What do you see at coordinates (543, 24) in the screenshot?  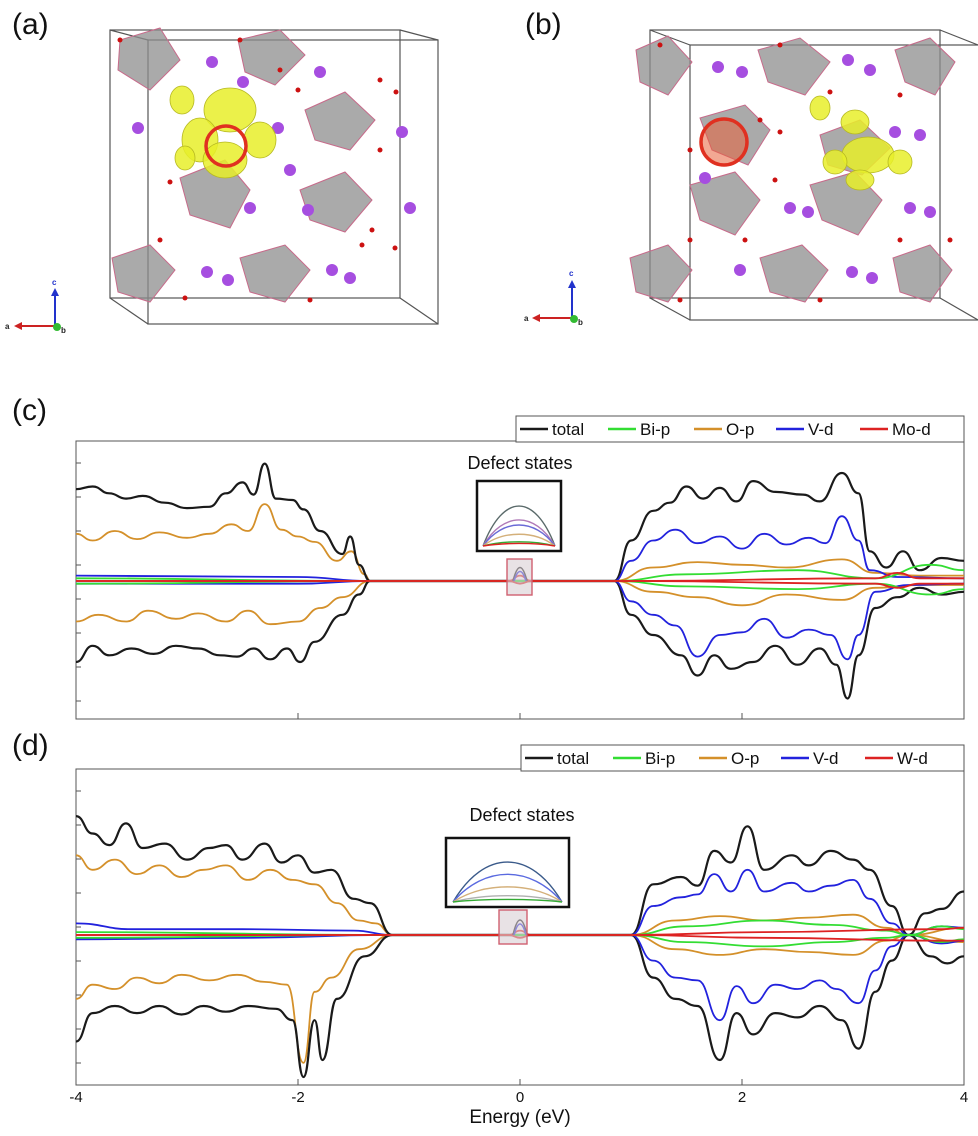 I see `panel-label-b: (b)` at bounding box center [543, 24].